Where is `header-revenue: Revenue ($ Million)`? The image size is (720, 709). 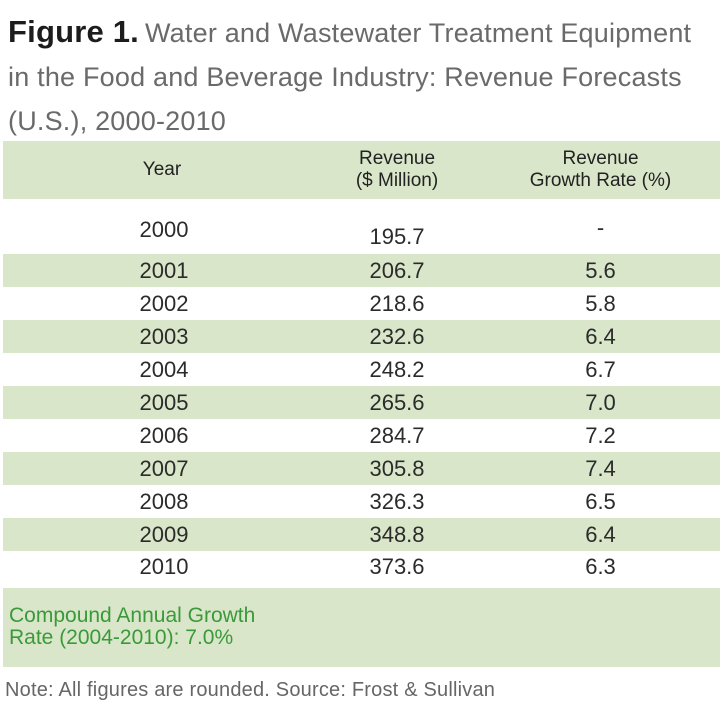 header-revenue: Revenue ($ Million) is located at coordinates (397, 170).